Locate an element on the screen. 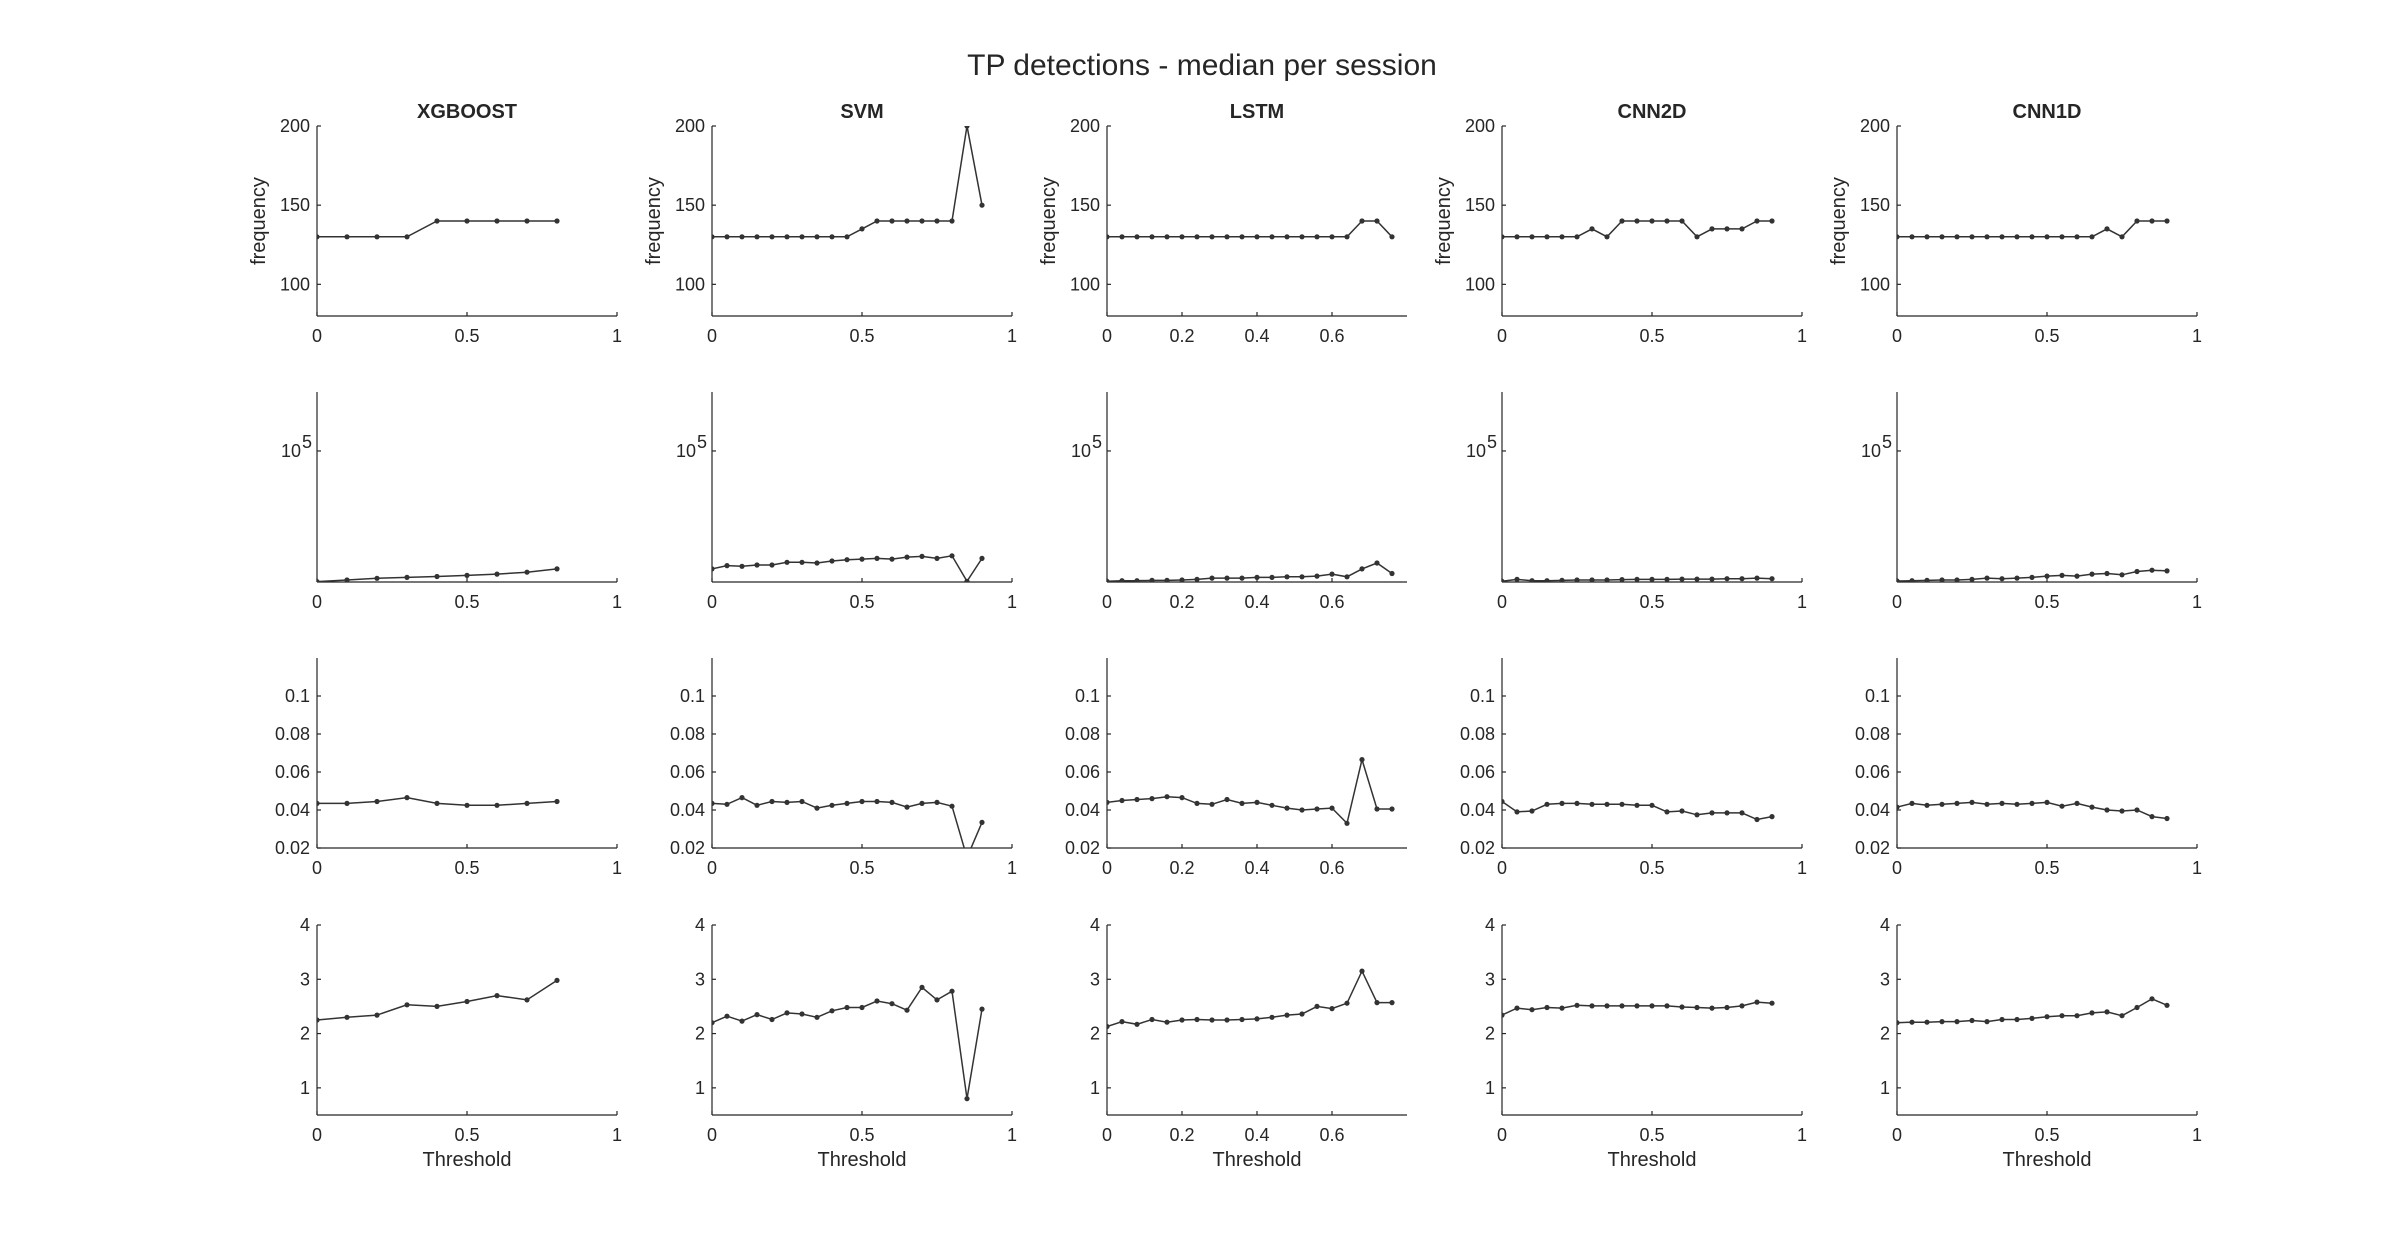  x-tick-label: 0.2 is located at coordinates (1181, 868).